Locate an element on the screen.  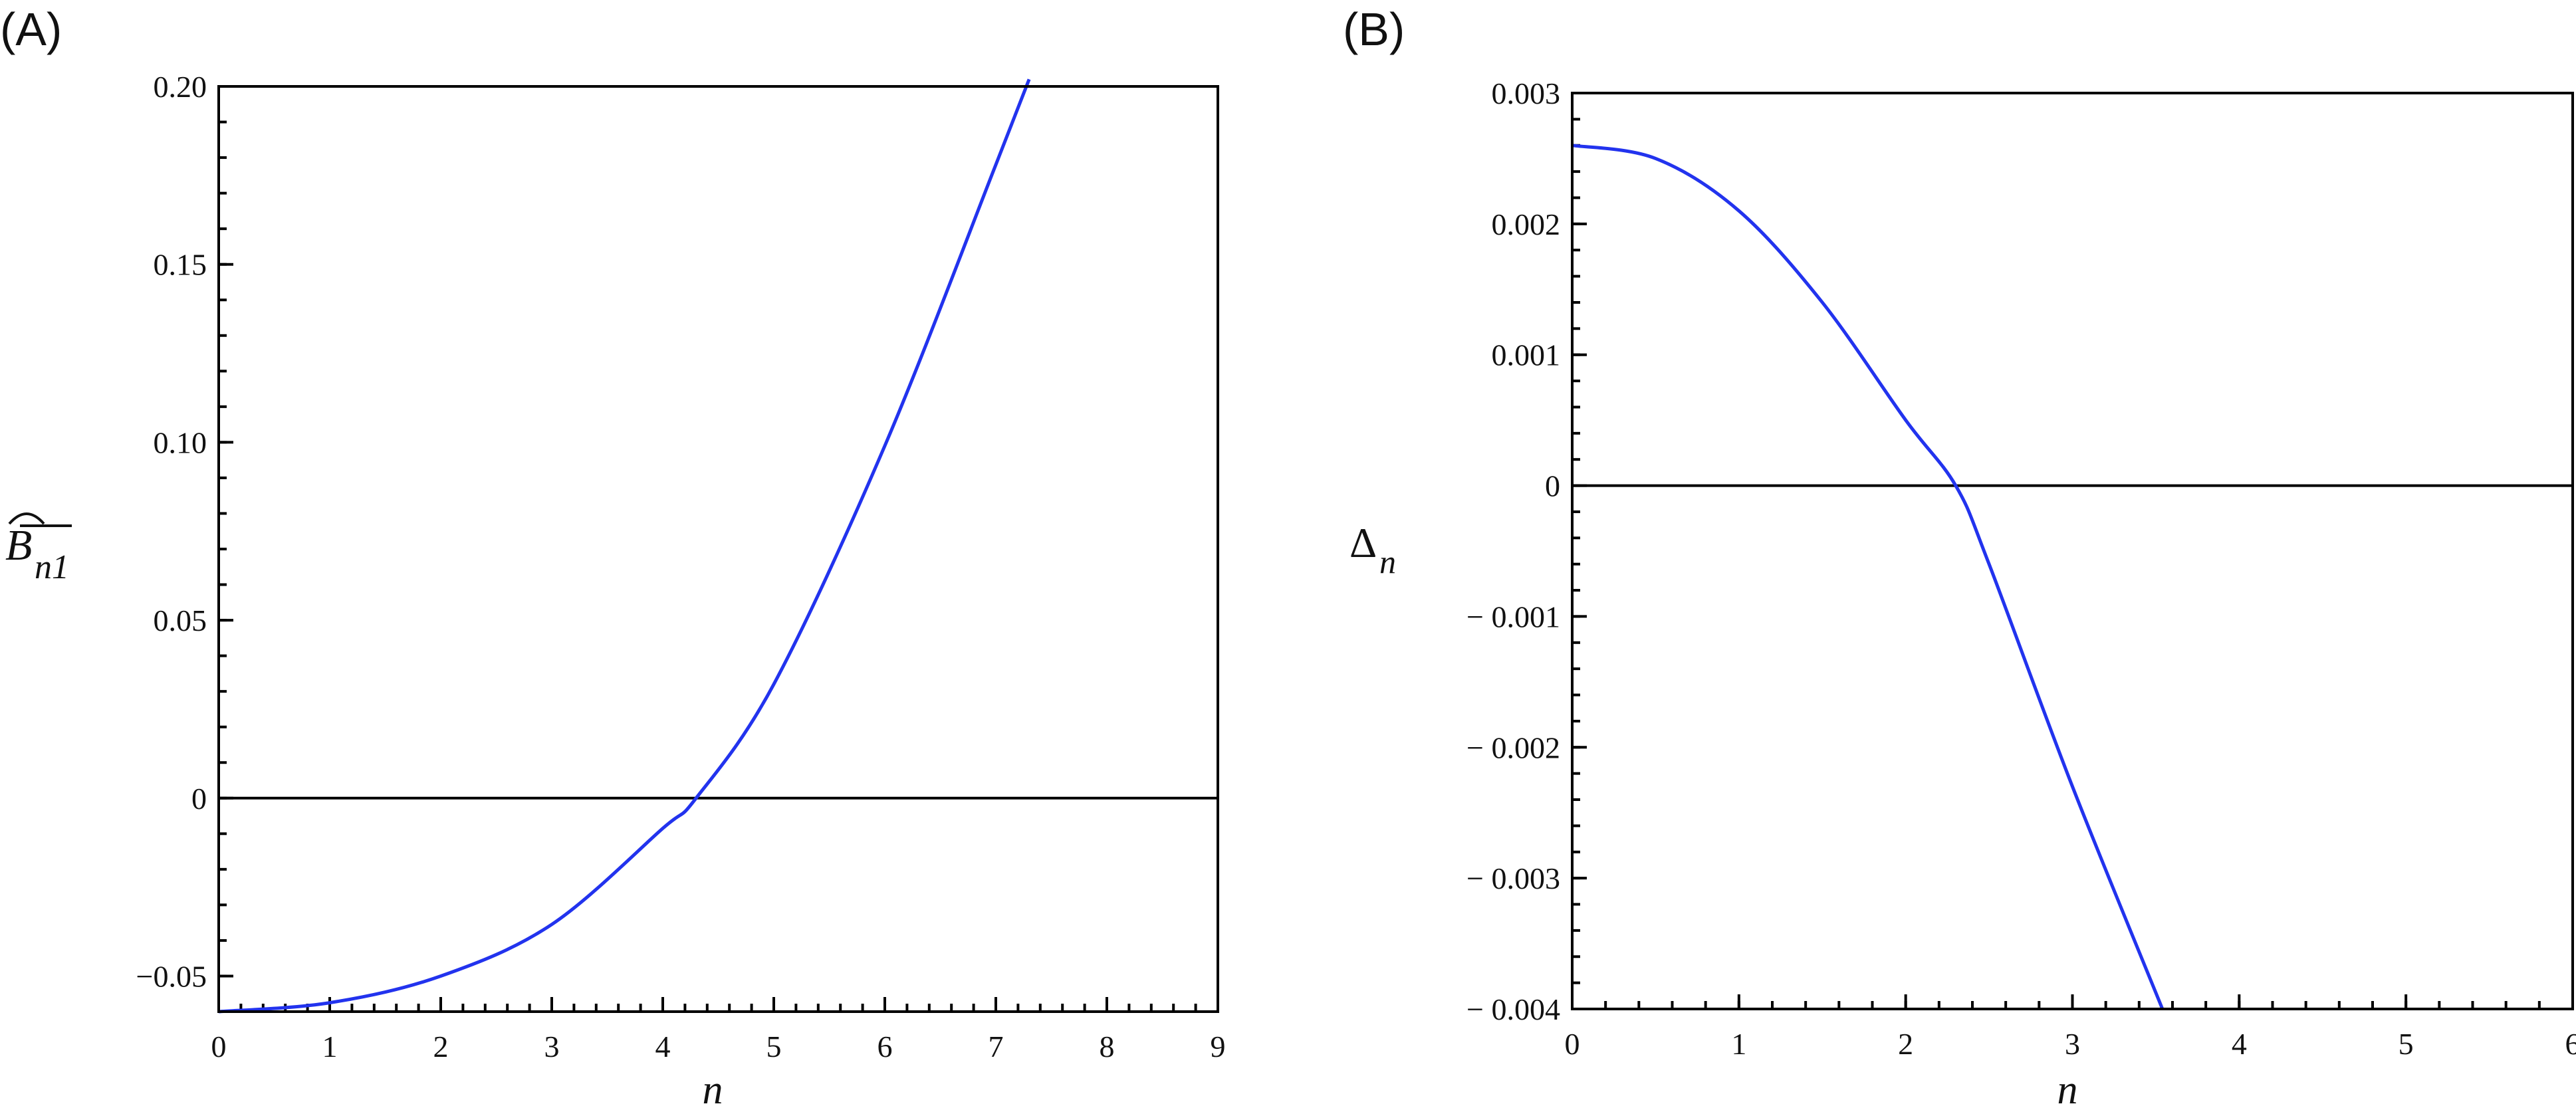
y-tick-label: − 0.001 is located at coordinates (1513, 616).